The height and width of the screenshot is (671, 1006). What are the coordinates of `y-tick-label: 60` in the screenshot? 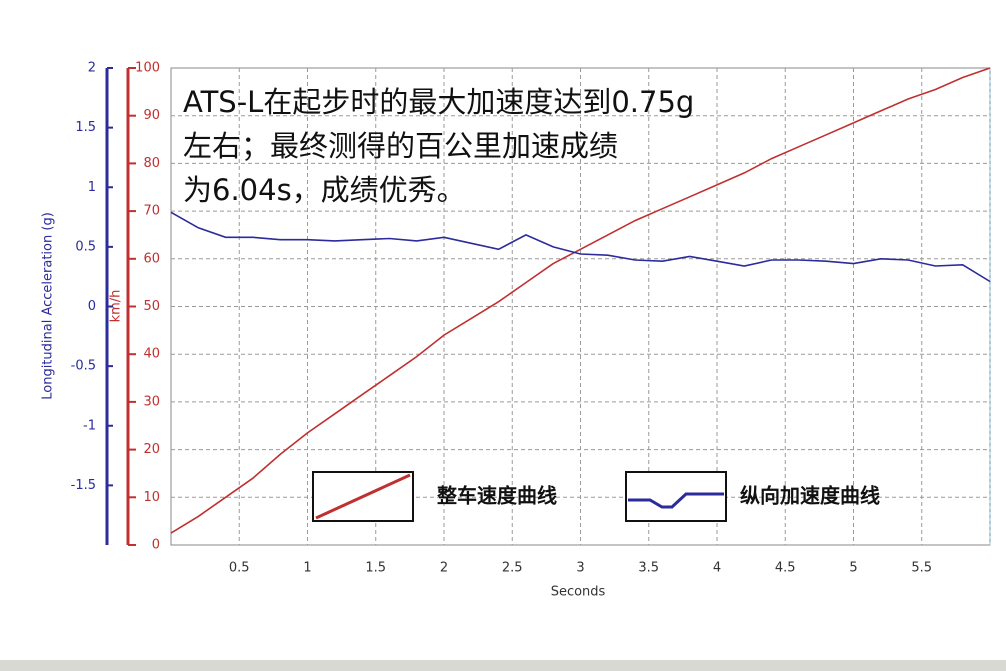 It's located at (151, 258).